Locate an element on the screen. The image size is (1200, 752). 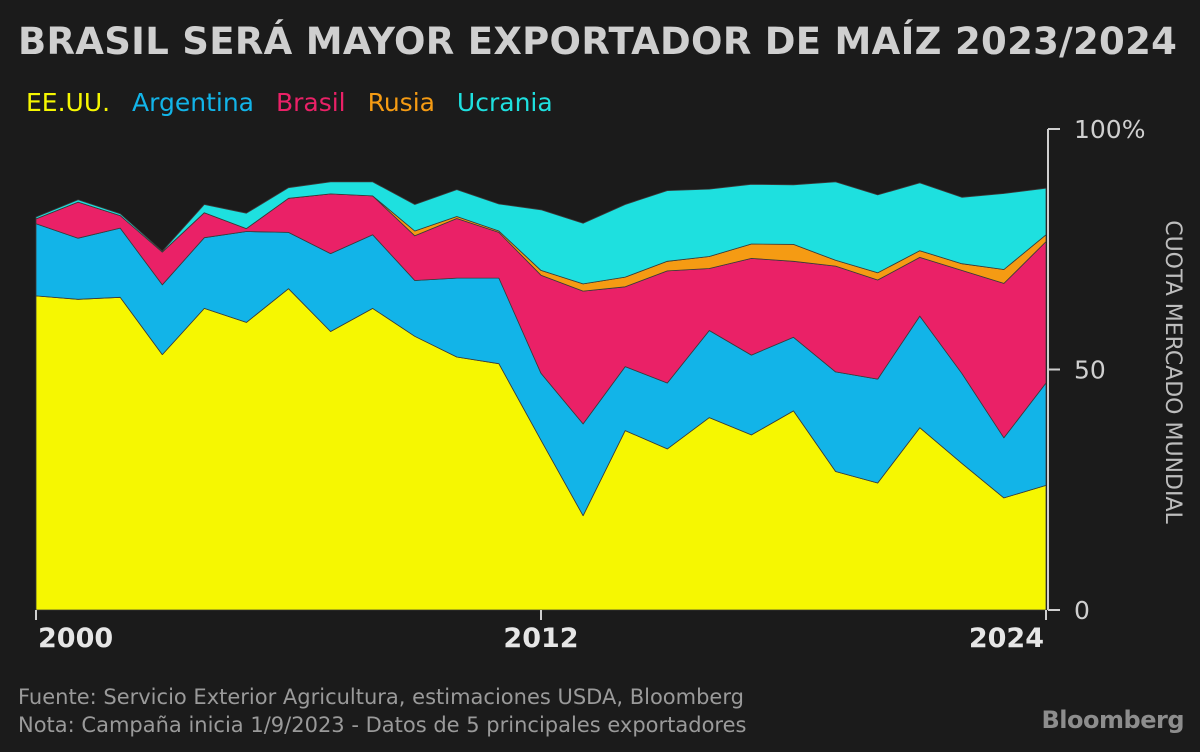
y-tick-label: 100% is located at coordinates (1109, 129).